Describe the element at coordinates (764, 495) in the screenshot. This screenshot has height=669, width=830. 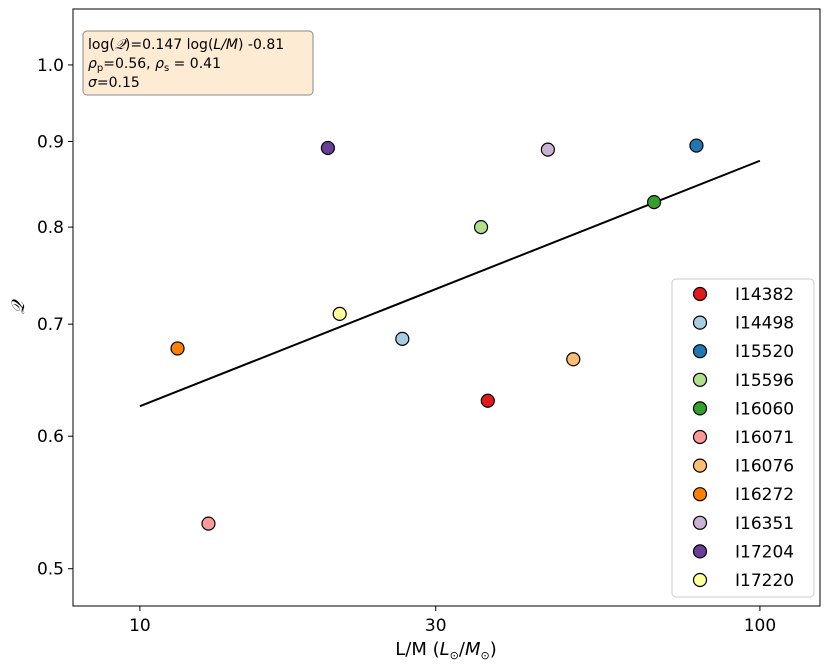
I see `legend-label-i16272: I16272` at that location.